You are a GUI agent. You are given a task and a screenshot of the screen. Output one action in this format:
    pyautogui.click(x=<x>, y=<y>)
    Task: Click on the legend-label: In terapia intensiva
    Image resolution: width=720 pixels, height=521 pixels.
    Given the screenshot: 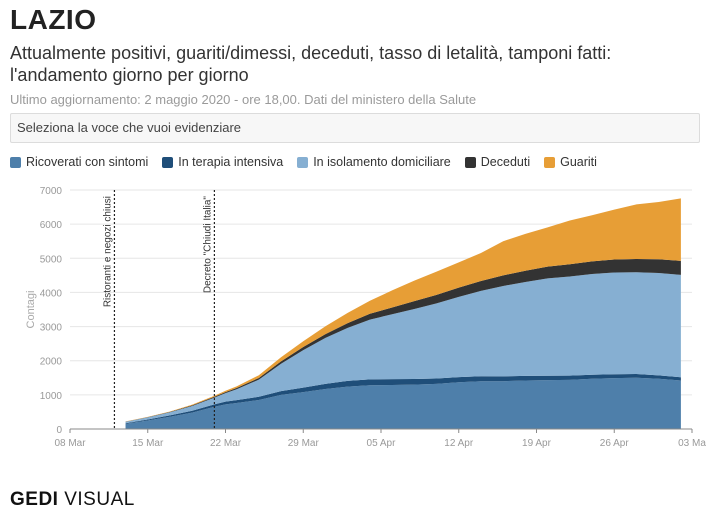 What is the action you would take?
    pyautogui.click(x=231, y=162)
    